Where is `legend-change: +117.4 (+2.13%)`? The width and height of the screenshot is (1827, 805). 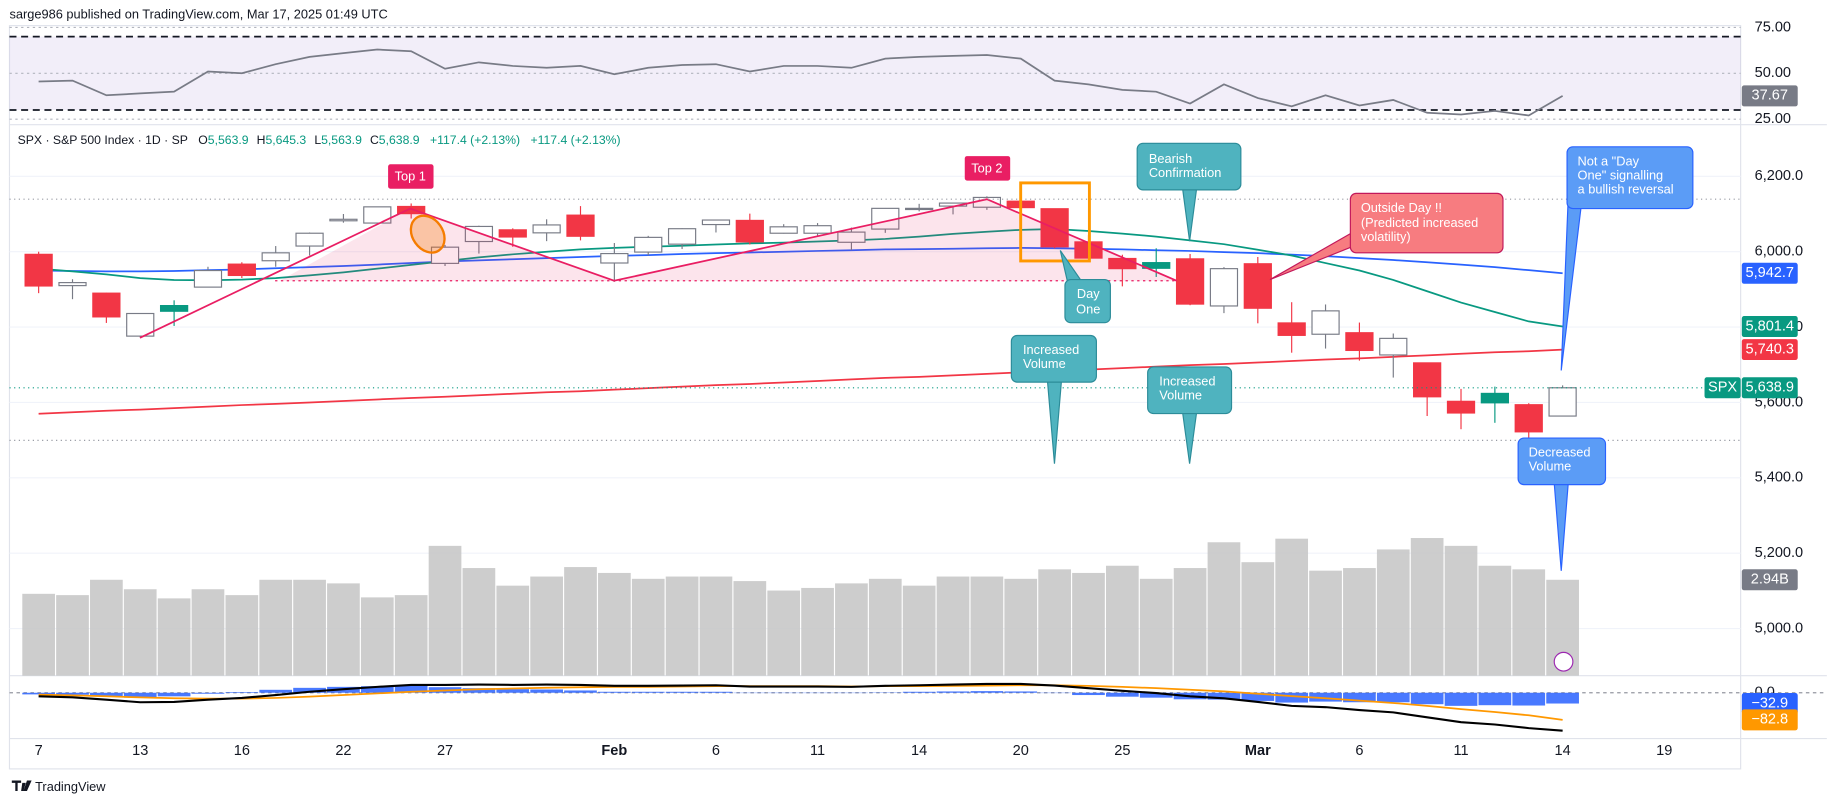 legend-change: +117.4 (+2.13%) is located at coordinates (475, 140).